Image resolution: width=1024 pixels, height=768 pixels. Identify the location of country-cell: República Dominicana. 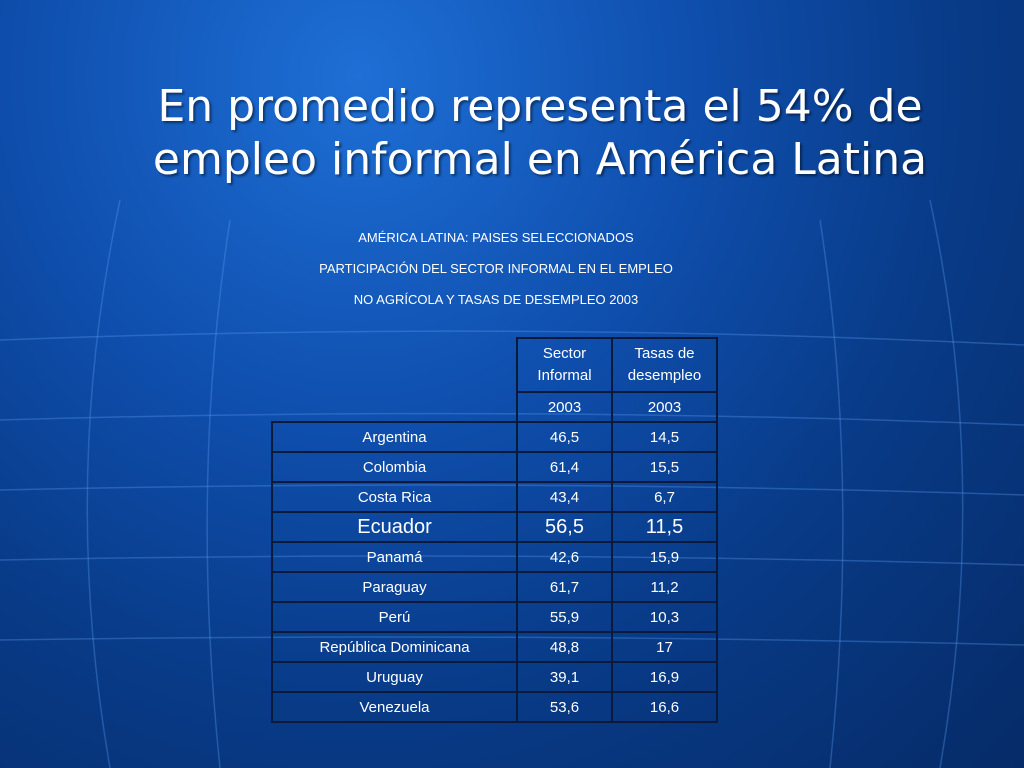
(394, 647).